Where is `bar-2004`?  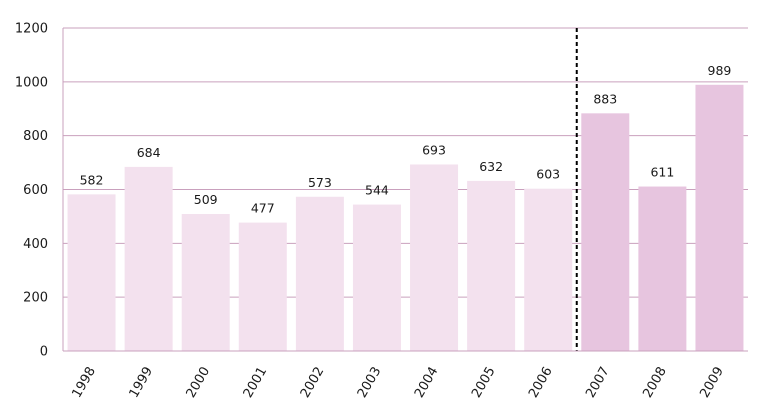 bar-2004 is located at coordinates (434, 257).